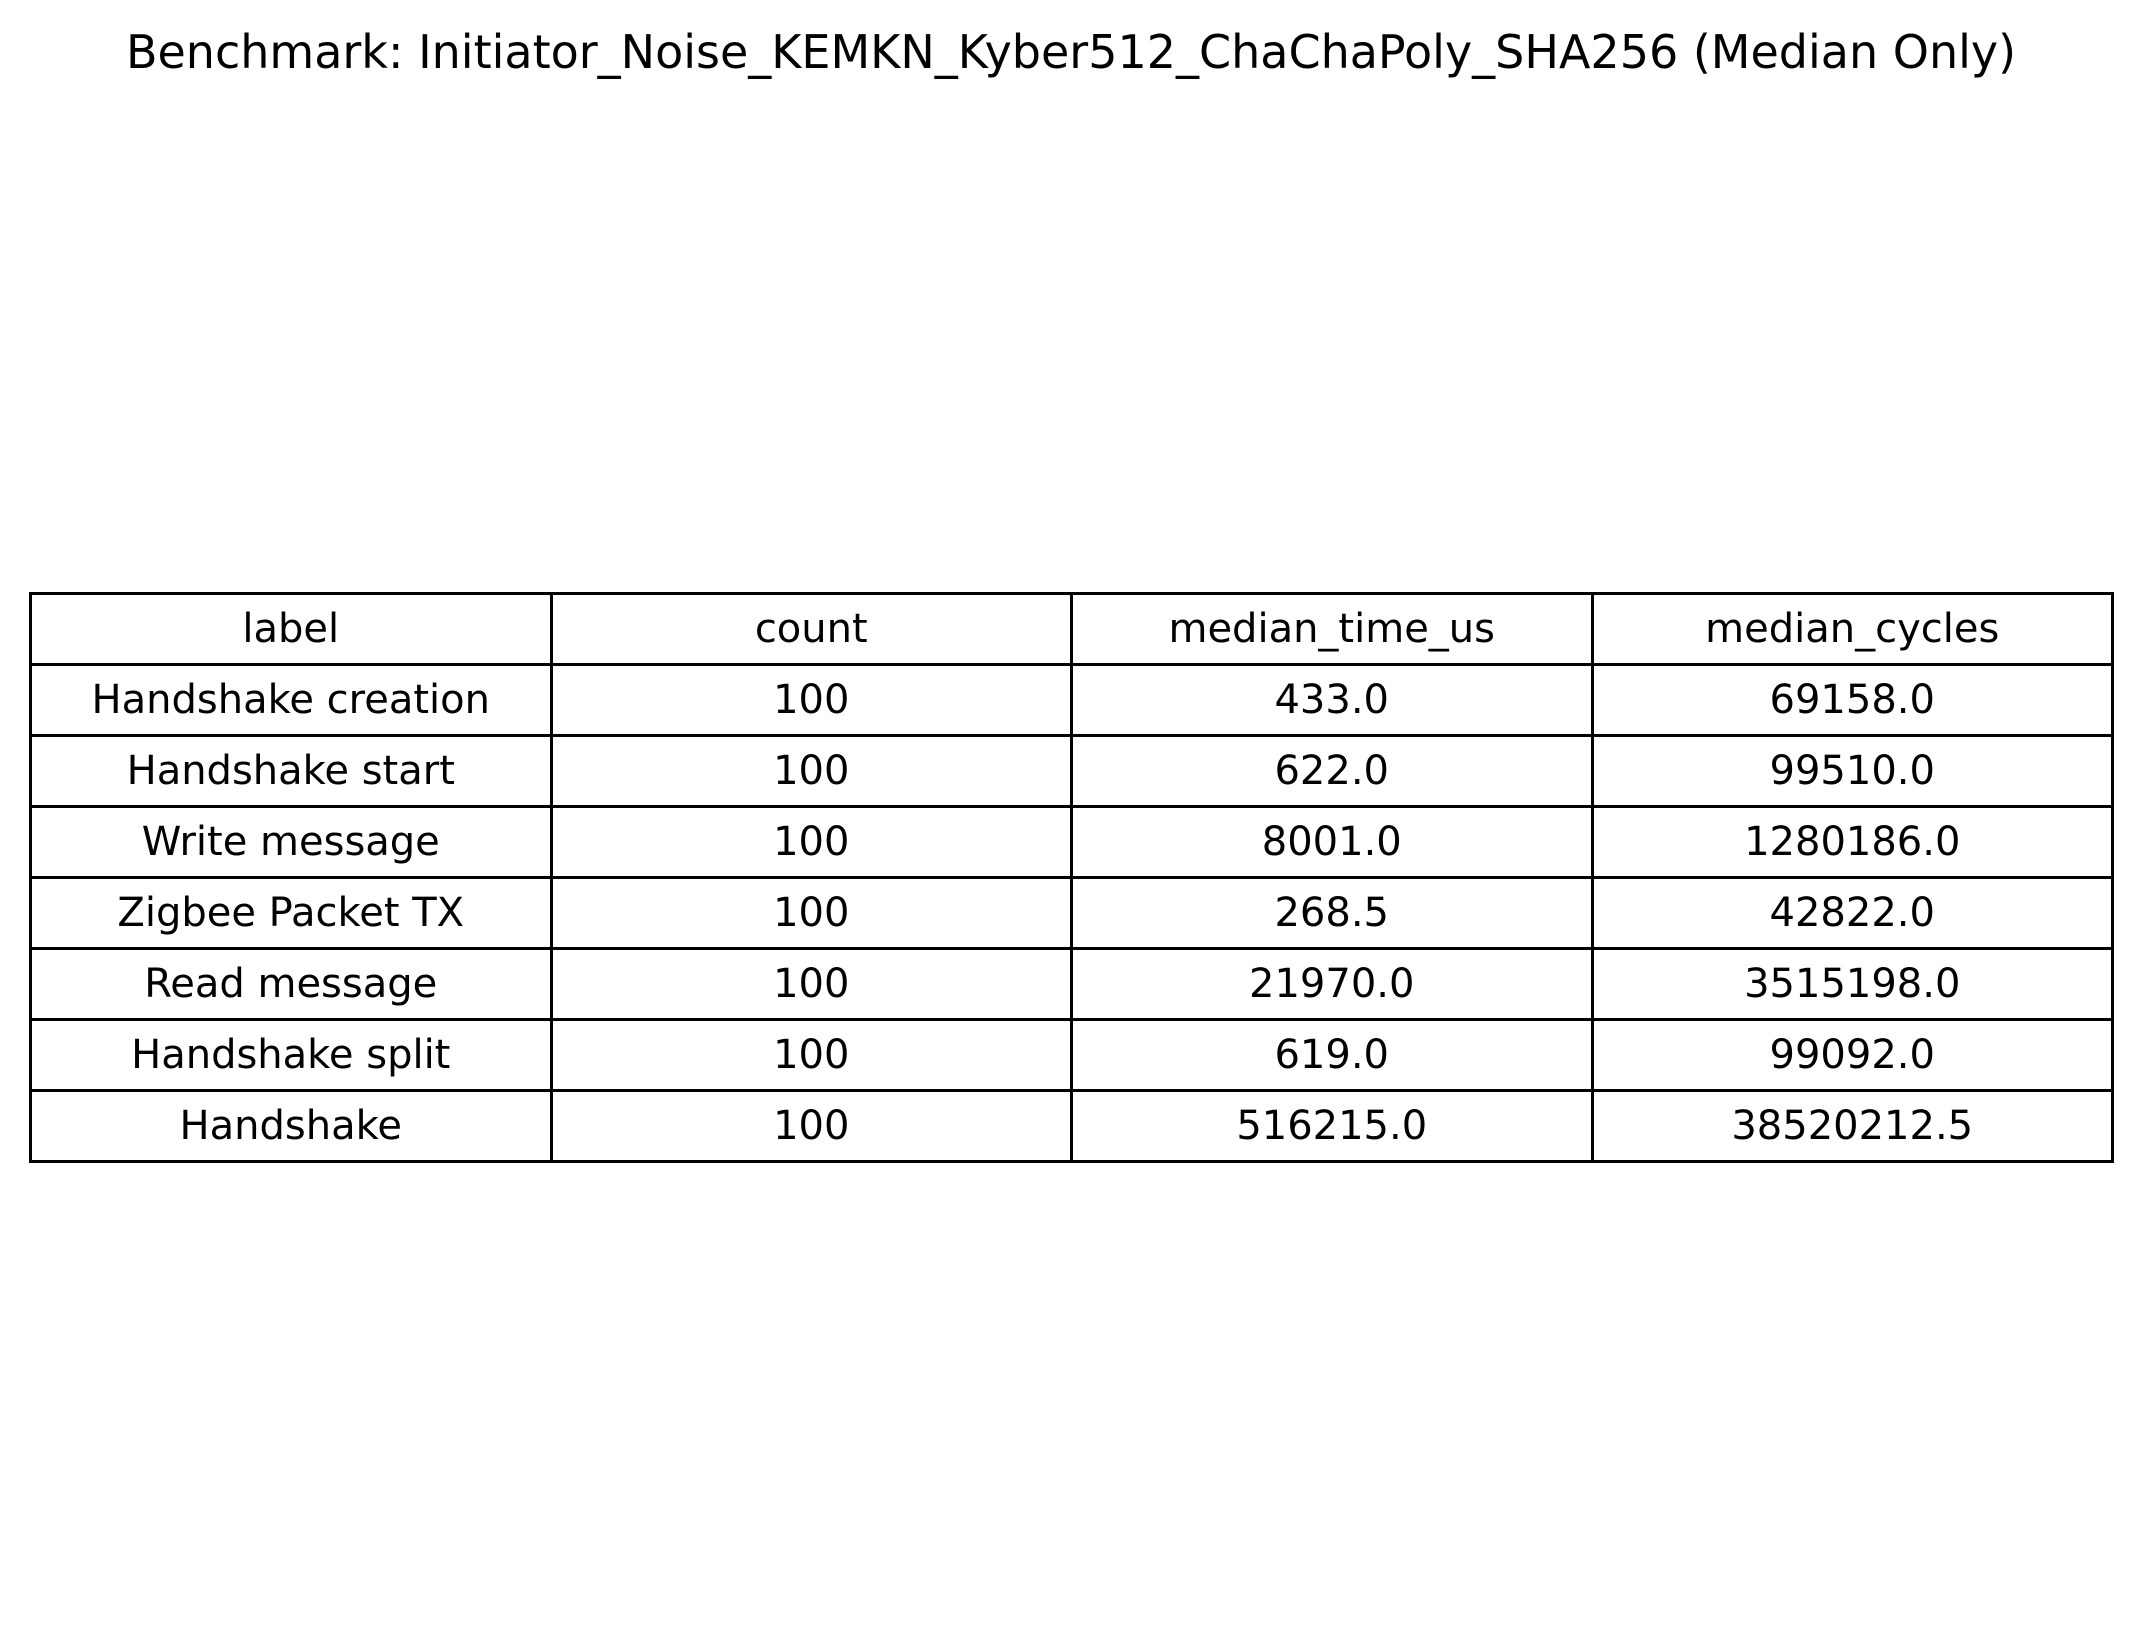 The width and height of the screenshot is (2142, 1651). Describe the element at coordinates (291, 629) in the screenshot. I see `column-header-label: label` at that location.